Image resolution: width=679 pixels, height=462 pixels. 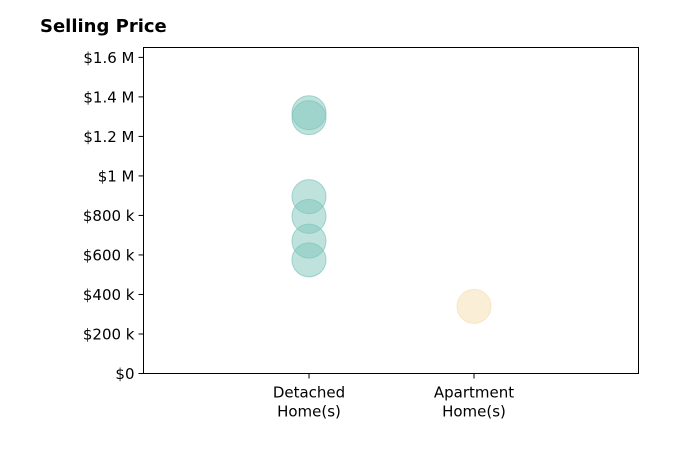 What do you see at coordinates (108, 58) in the screenshot?
I see `y-tick-label: $1.6 M` at bounding box center [108, 58].